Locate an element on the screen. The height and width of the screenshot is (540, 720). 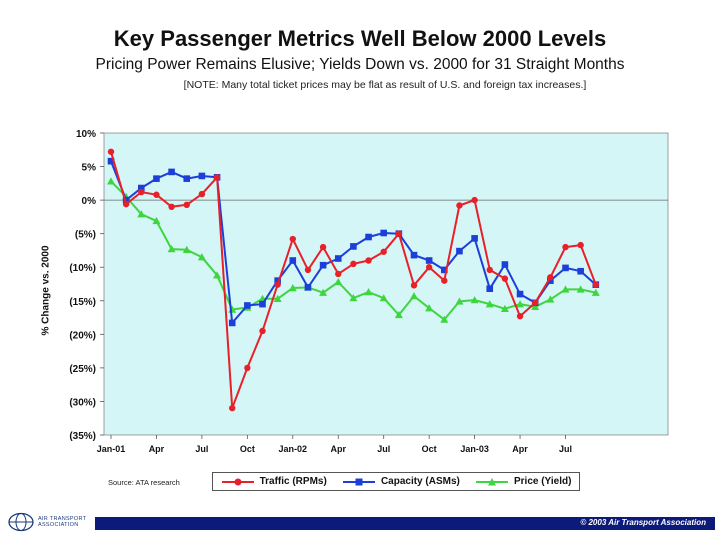
globe-icon is located at coordinates (21, 522).